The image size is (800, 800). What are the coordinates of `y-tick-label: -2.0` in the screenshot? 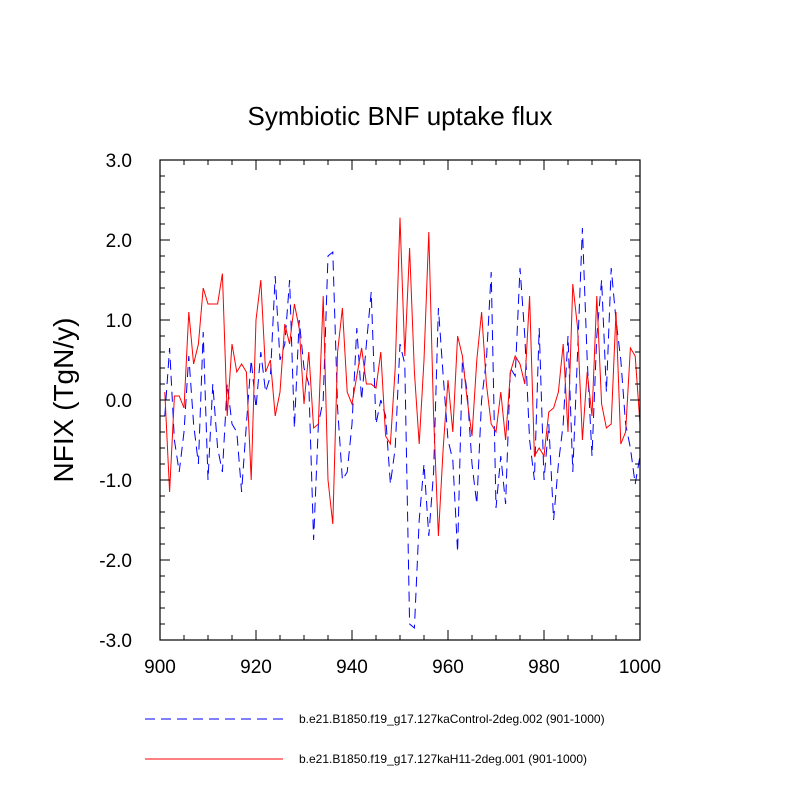 It's located at (115, 561).